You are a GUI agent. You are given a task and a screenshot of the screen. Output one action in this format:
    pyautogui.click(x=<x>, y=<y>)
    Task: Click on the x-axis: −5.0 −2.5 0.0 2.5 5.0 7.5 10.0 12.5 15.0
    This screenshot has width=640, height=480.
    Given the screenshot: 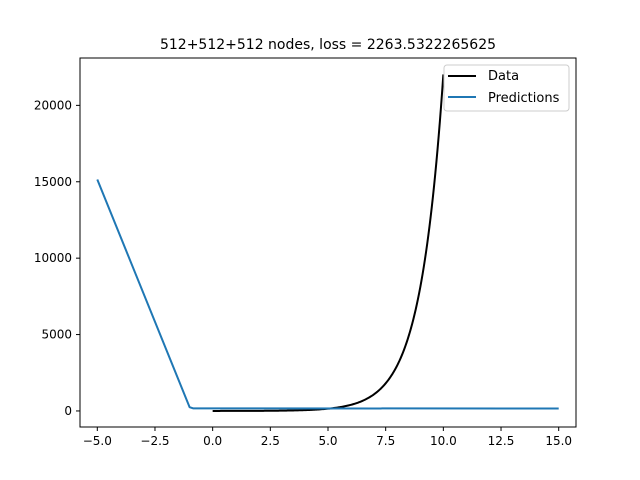 What is the action you would take?
    pyautogui.click(x=327, y=437)
    